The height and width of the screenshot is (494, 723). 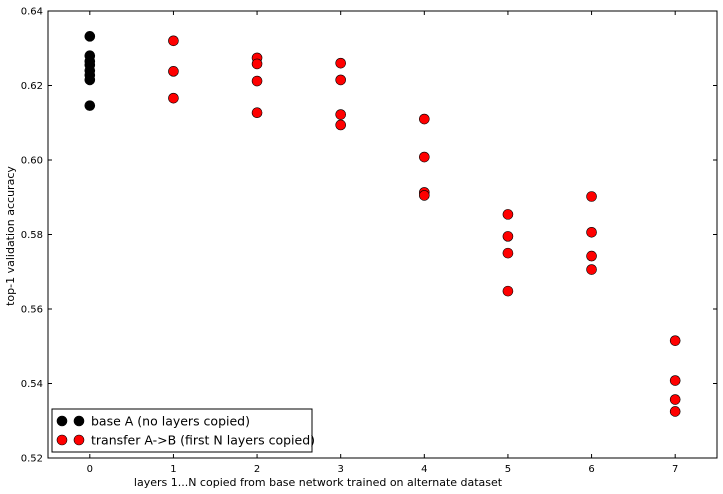 I want to click on y-tick-label: 0.54, so click(x=32, y=384).